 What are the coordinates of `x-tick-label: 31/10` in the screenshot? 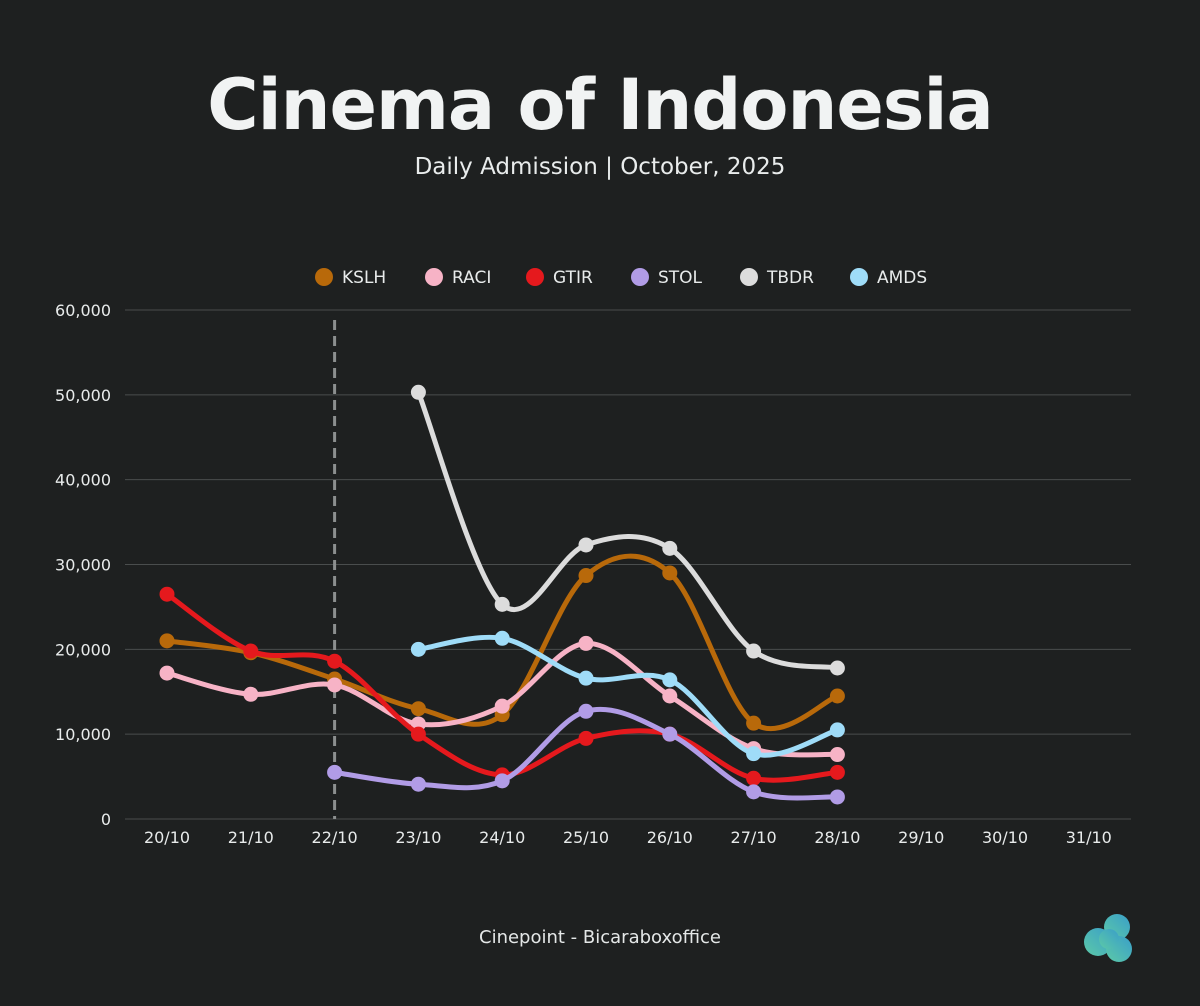 It's located at (1089, 837).